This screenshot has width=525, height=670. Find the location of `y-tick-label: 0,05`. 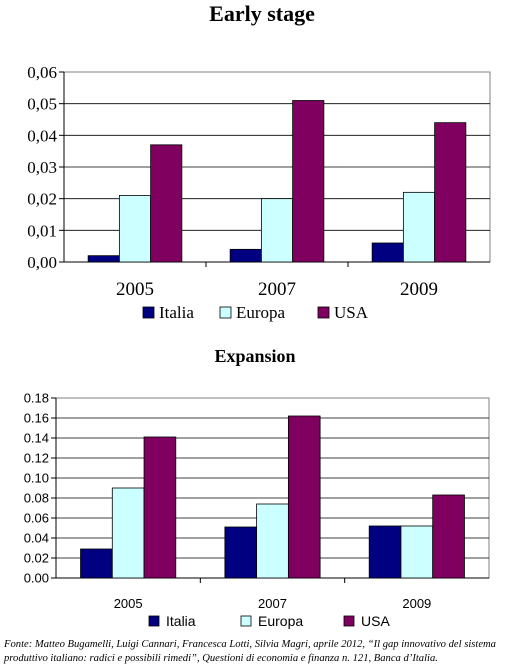

y-tick-label: 0,05 is located at coordinates (42, 104).